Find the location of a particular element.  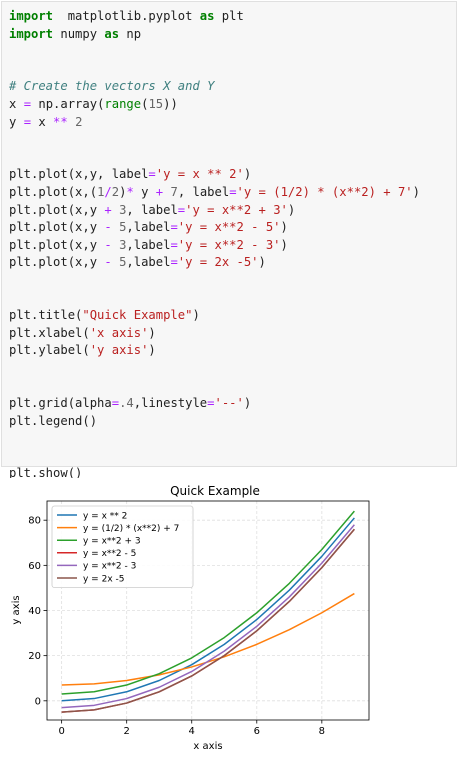

code-token: ,label is located at coordinates (148, 244).